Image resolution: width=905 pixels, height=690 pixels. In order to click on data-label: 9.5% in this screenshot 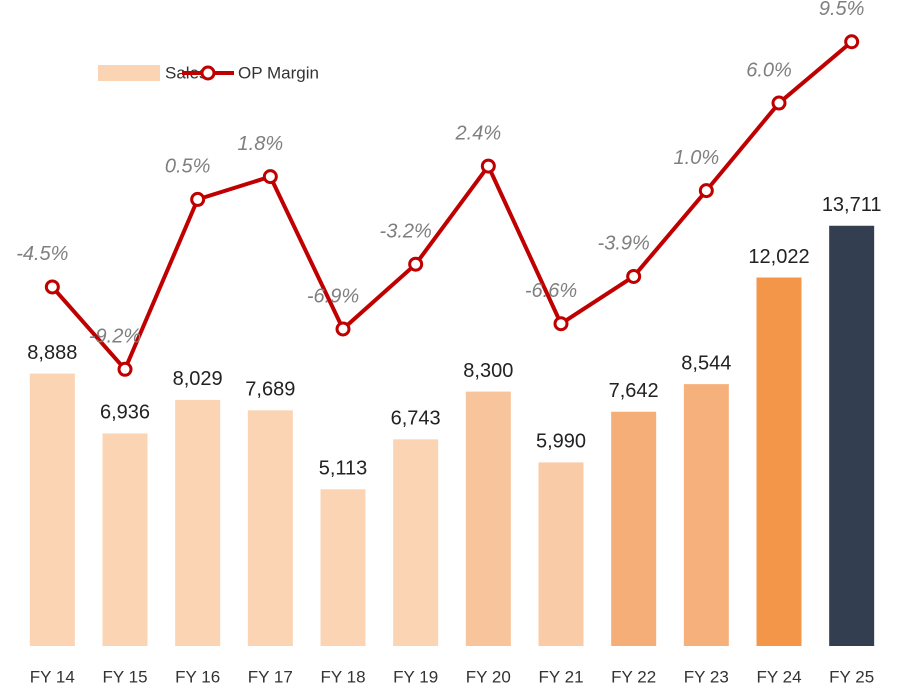, I will do `click(842, 10)`.